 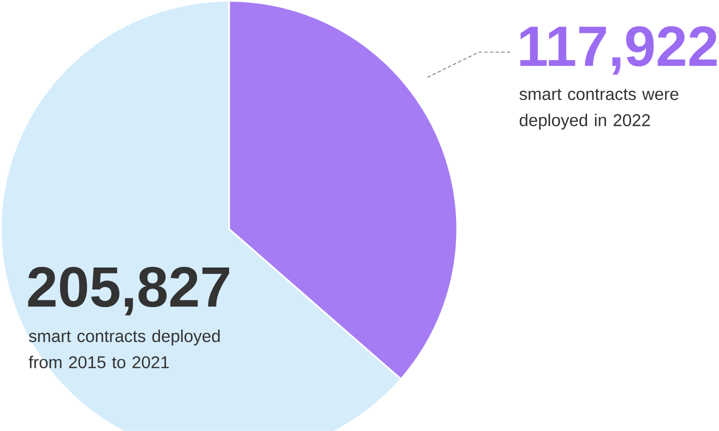 I want to click on slice-label: smart contracts deployed from 2015 to 2021, so click(x=124, y=349).